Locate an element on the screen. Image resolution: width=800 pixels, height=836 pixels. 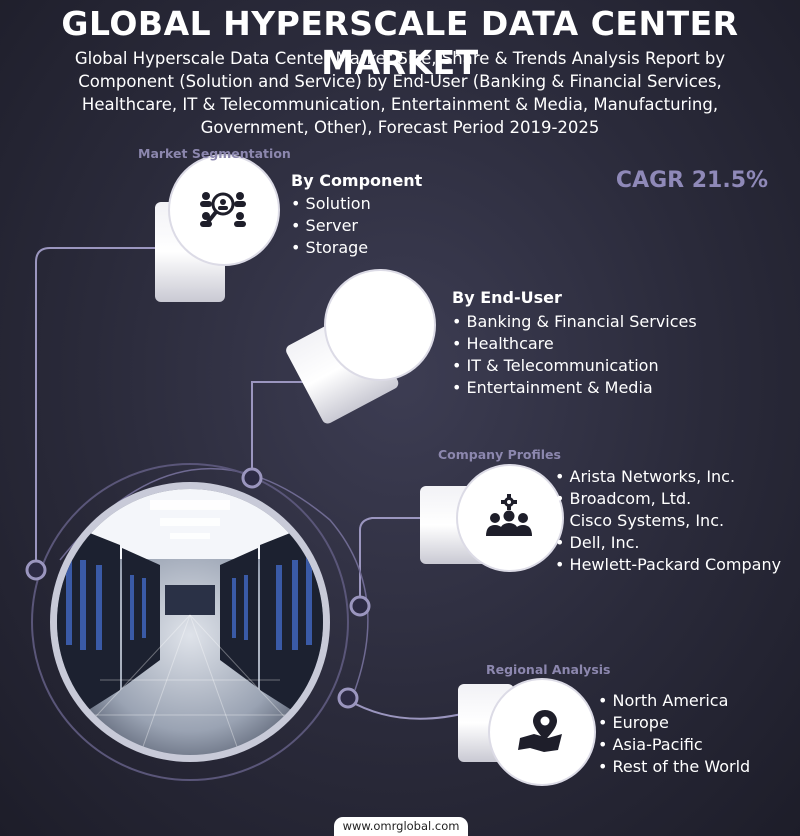
component-list: Solution Server Storage is located at coordinates (331, 226).